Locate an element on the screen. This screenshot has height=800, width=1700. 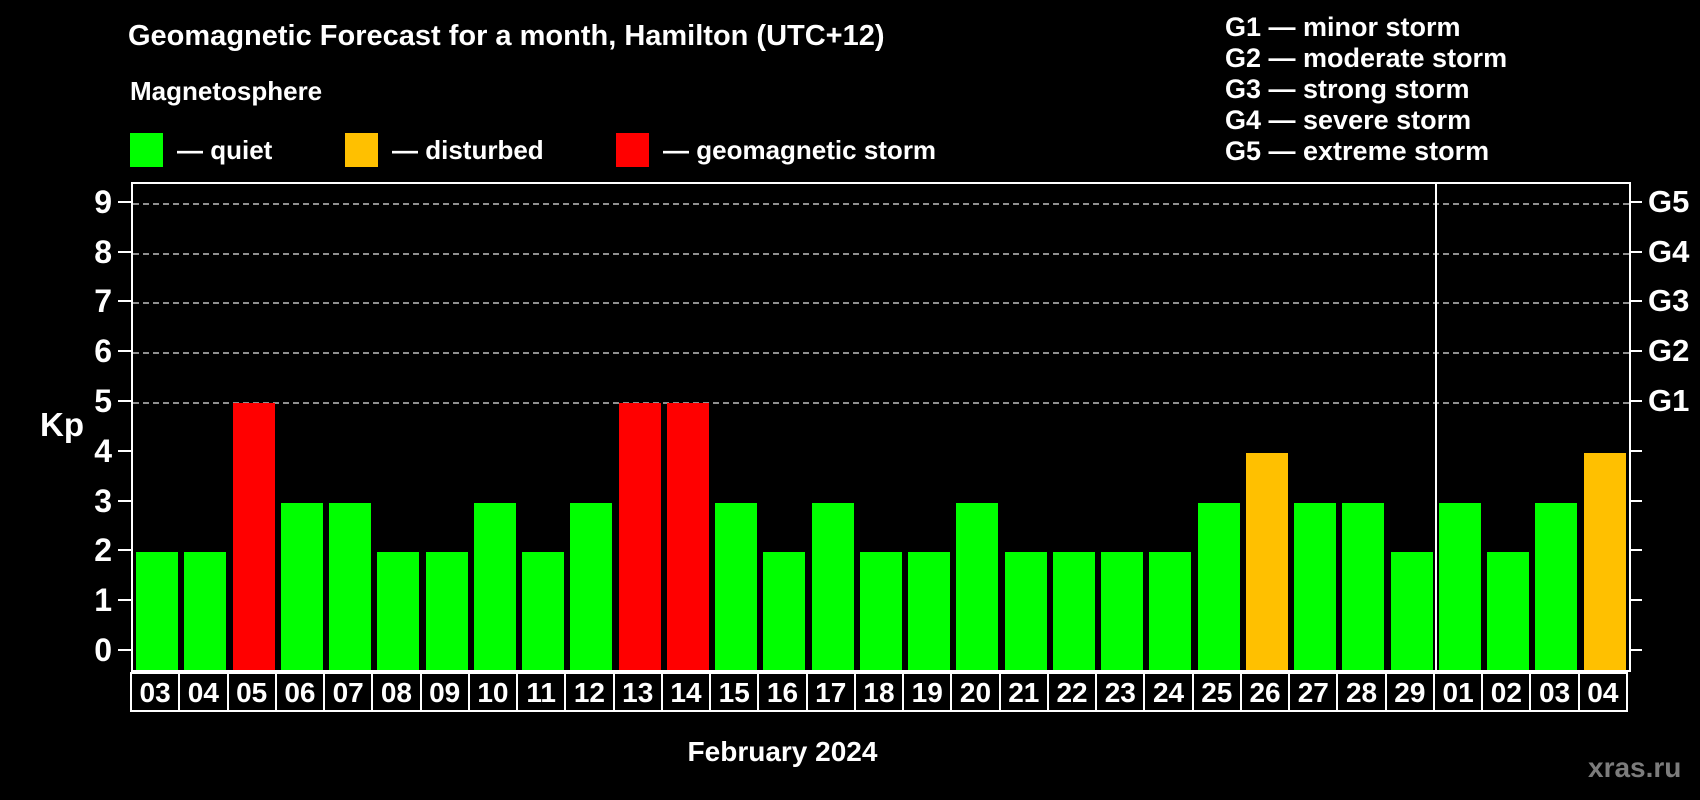
x-axis-day-box-mar-03: 03 is located at coordinates (1554, 692).